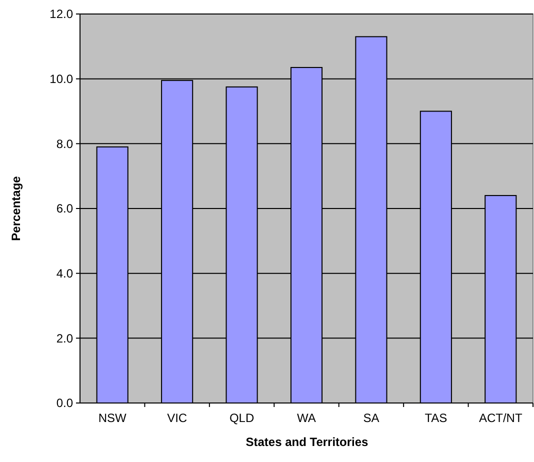 This screenshot has height=462, width=534. What do you see at coordinates (65, 338) in the screenshot?
I see `y-tick-label: 2.0` at bounding box center [65, 338].